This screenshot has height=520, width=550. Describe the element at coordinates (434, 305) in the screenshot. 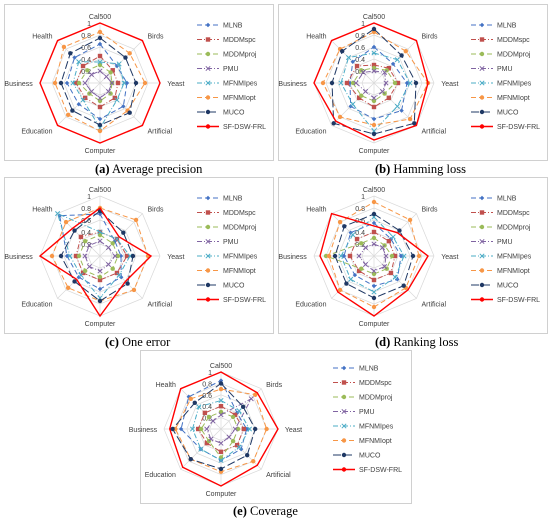

I see `axis-label: Artificial` at that location.